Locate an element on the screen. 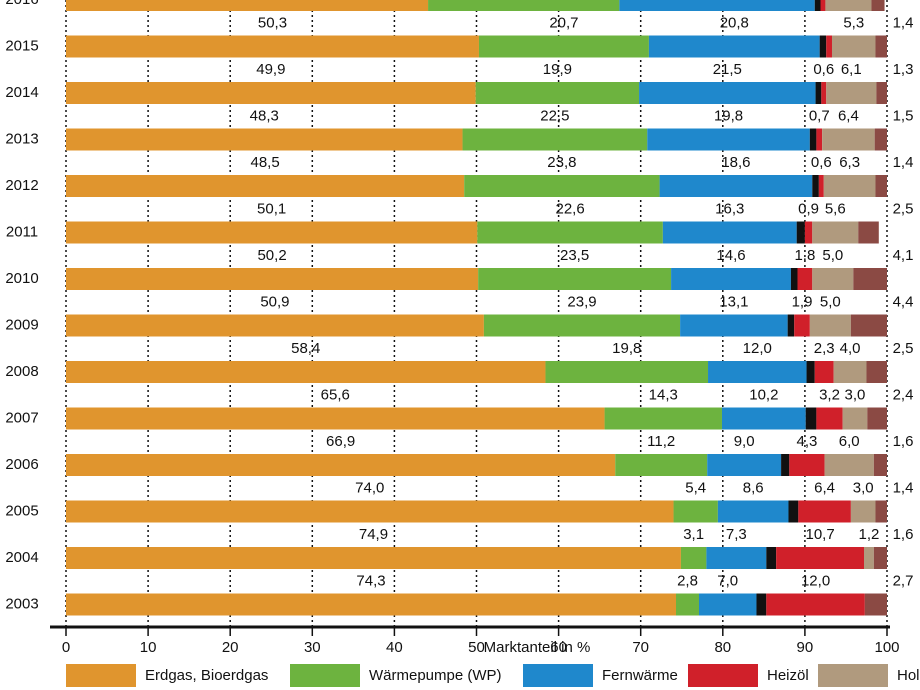 The height and width of the screenshot is (690, 920). y-tick-label: 2015 is located at coordinates (21, 45).